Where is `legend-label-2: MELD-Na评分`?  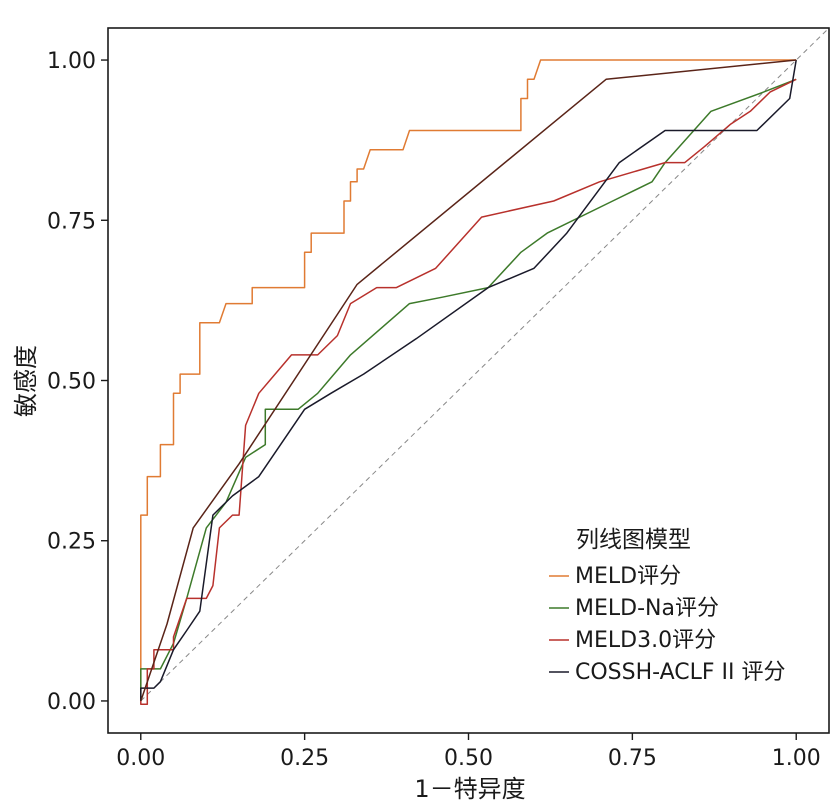
legend-label-2: MELD-Na评分 is located at coordinates (647, 608).